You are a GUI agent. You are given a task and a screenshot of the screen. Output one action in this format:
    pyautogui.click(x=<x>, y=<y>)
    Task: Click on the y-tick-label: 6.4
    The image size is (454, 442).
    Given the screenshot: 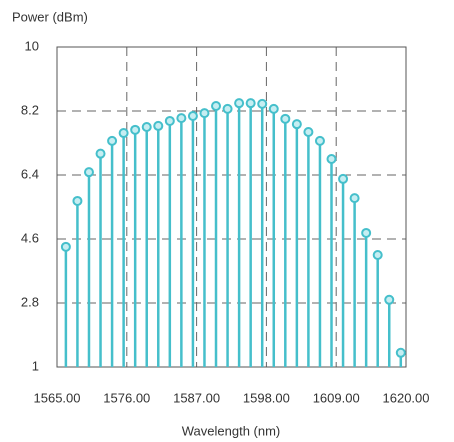 What is the action you would take?
    pyautogui.click(x=30, y=173)
    